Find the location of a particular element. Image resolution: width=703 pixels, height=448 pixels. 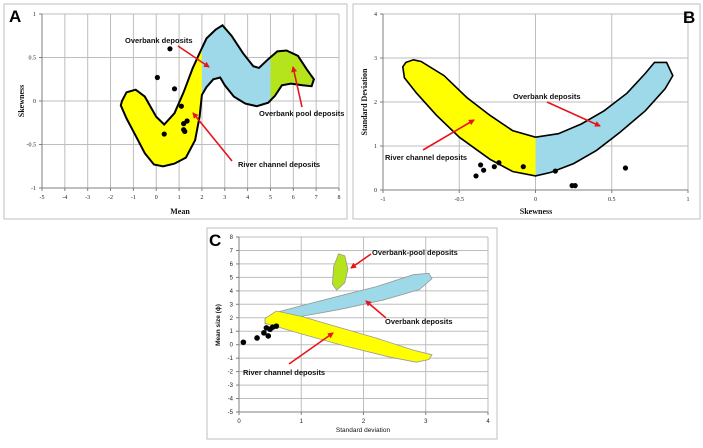

panel-a-region-overbank-pool is located at coordinates (292, 75).